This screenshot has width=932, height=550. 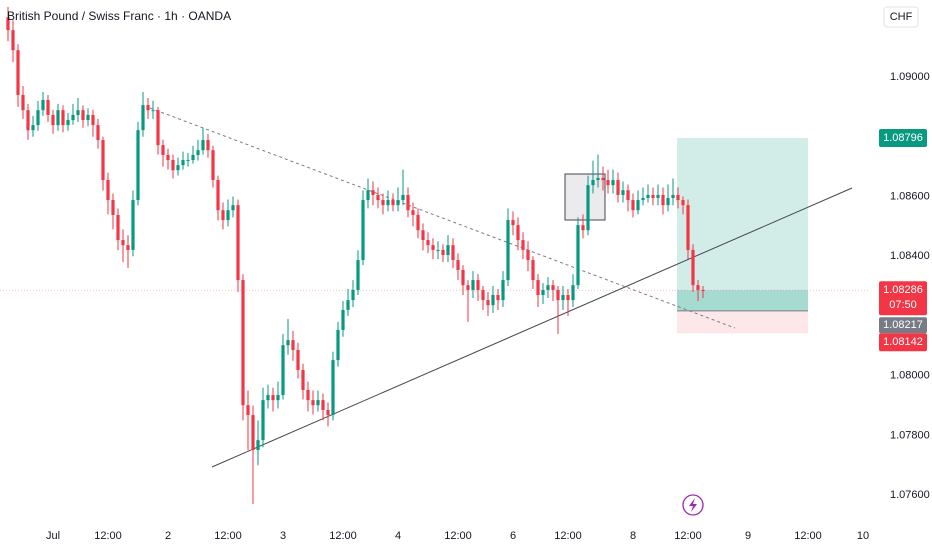 What do you see at coordinates (903, 137) in the screenshot?
I see `target-label-box` at bounding box center [903, 137].